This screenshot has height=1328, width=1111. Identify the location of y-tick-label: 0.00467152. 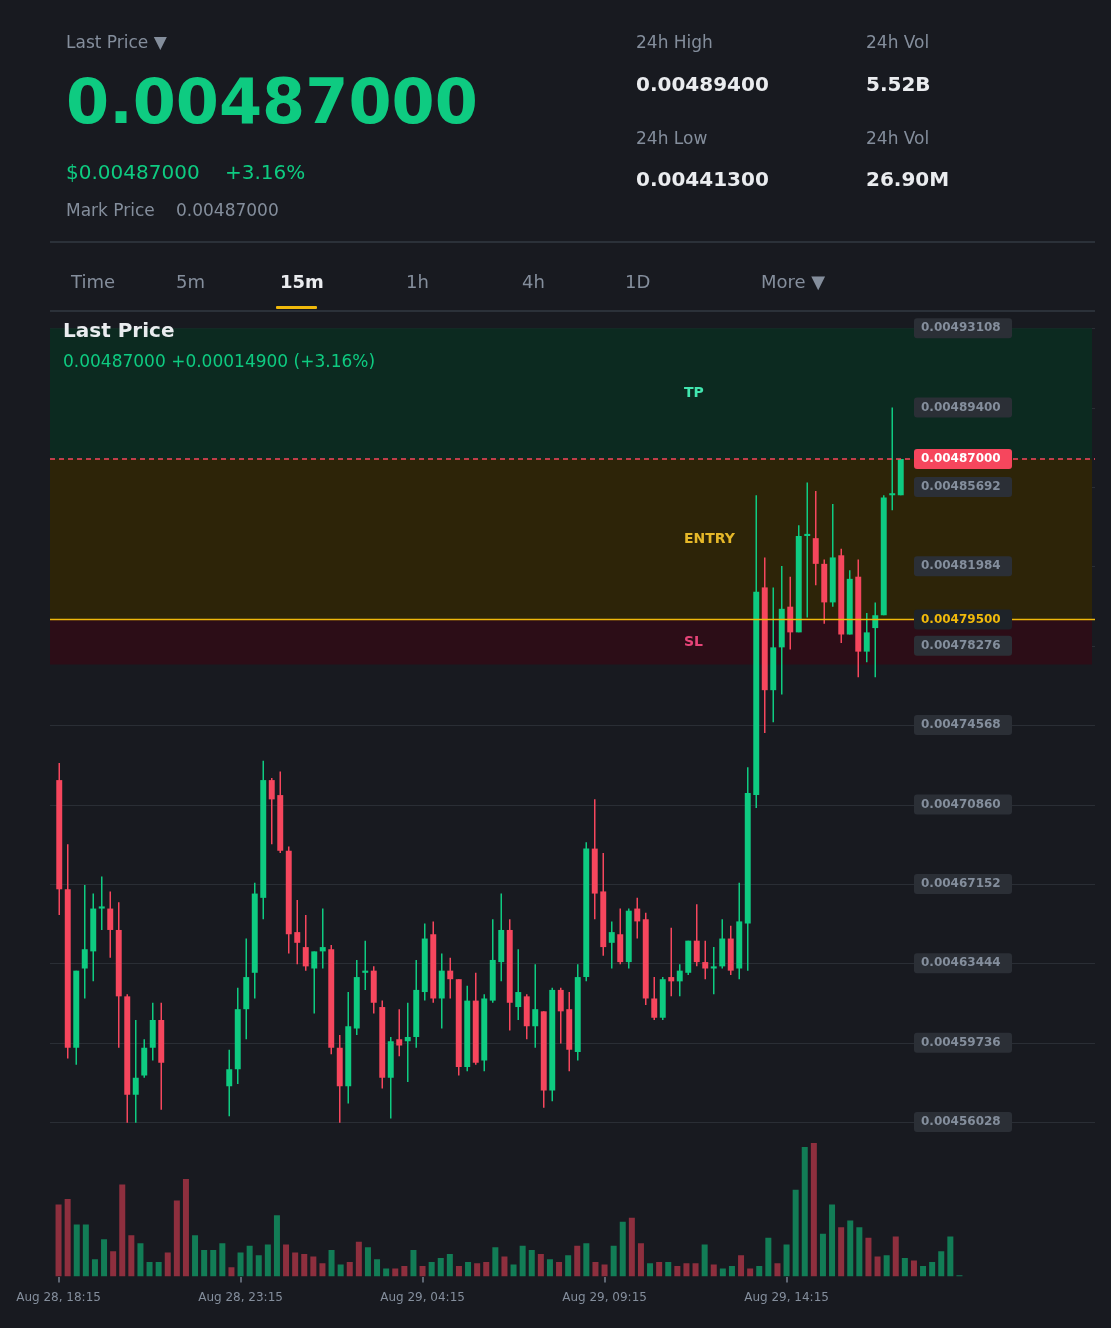
(961, 883).